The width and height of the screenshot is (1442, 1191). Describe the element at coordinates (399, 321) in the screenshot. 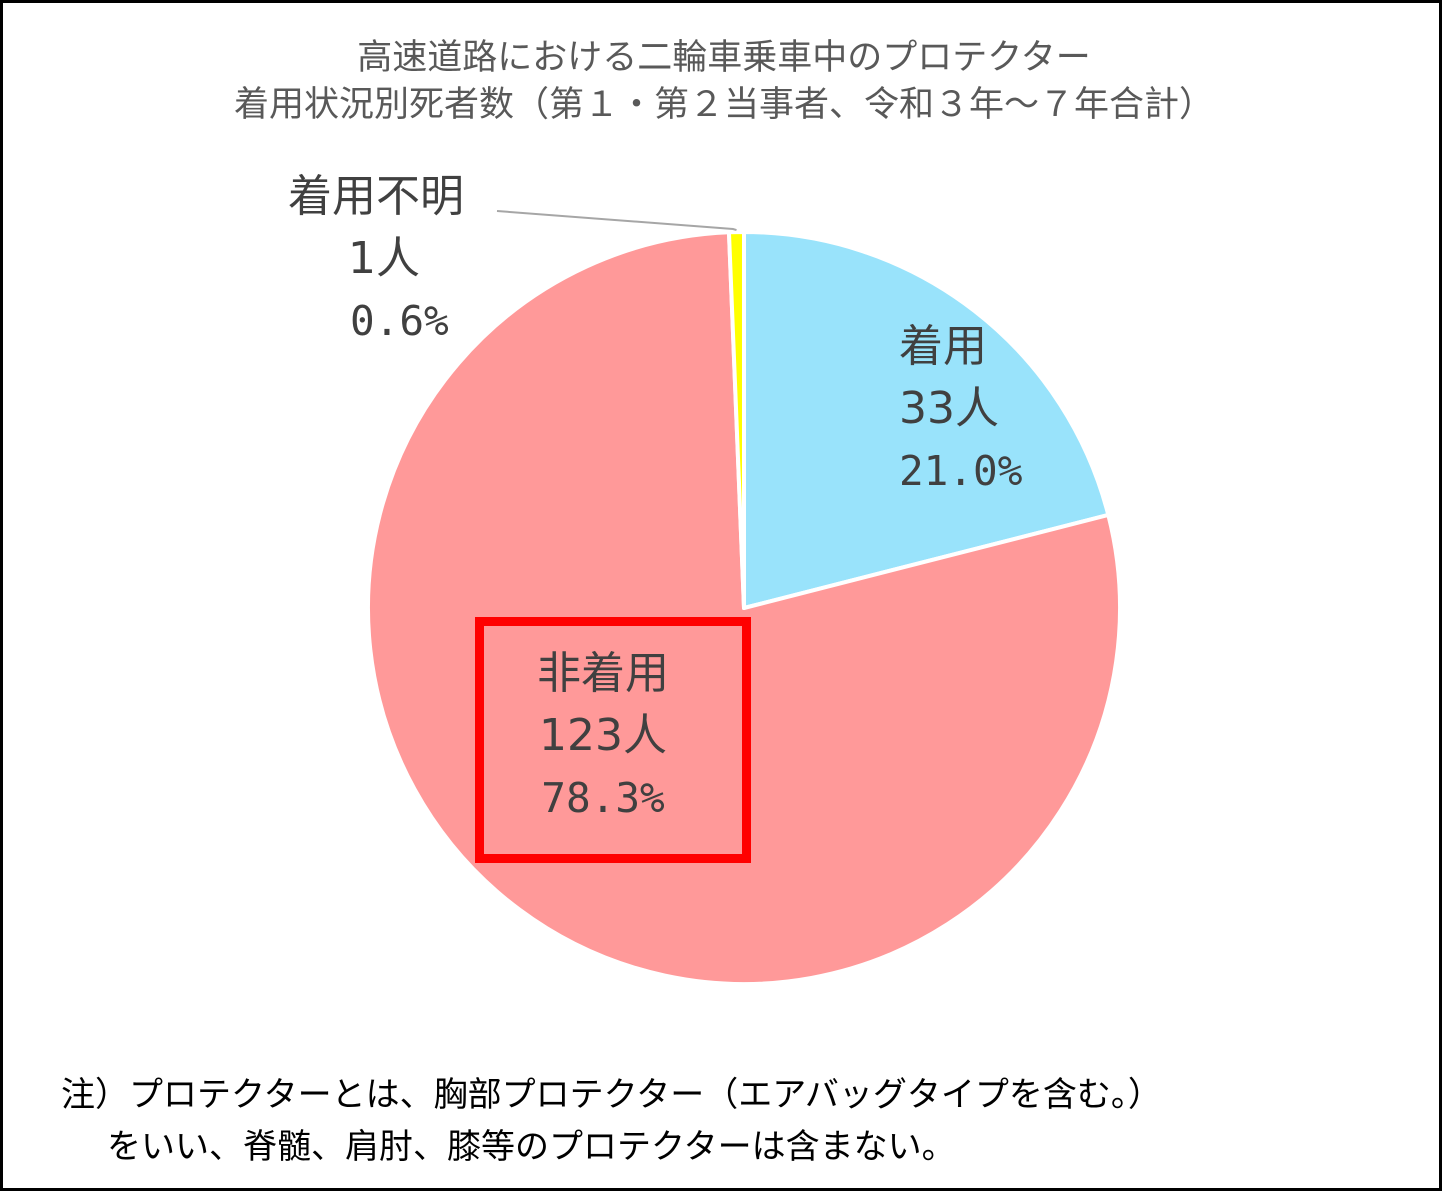

I see `slice-label-unknown-percent: 0.6%` at that location.